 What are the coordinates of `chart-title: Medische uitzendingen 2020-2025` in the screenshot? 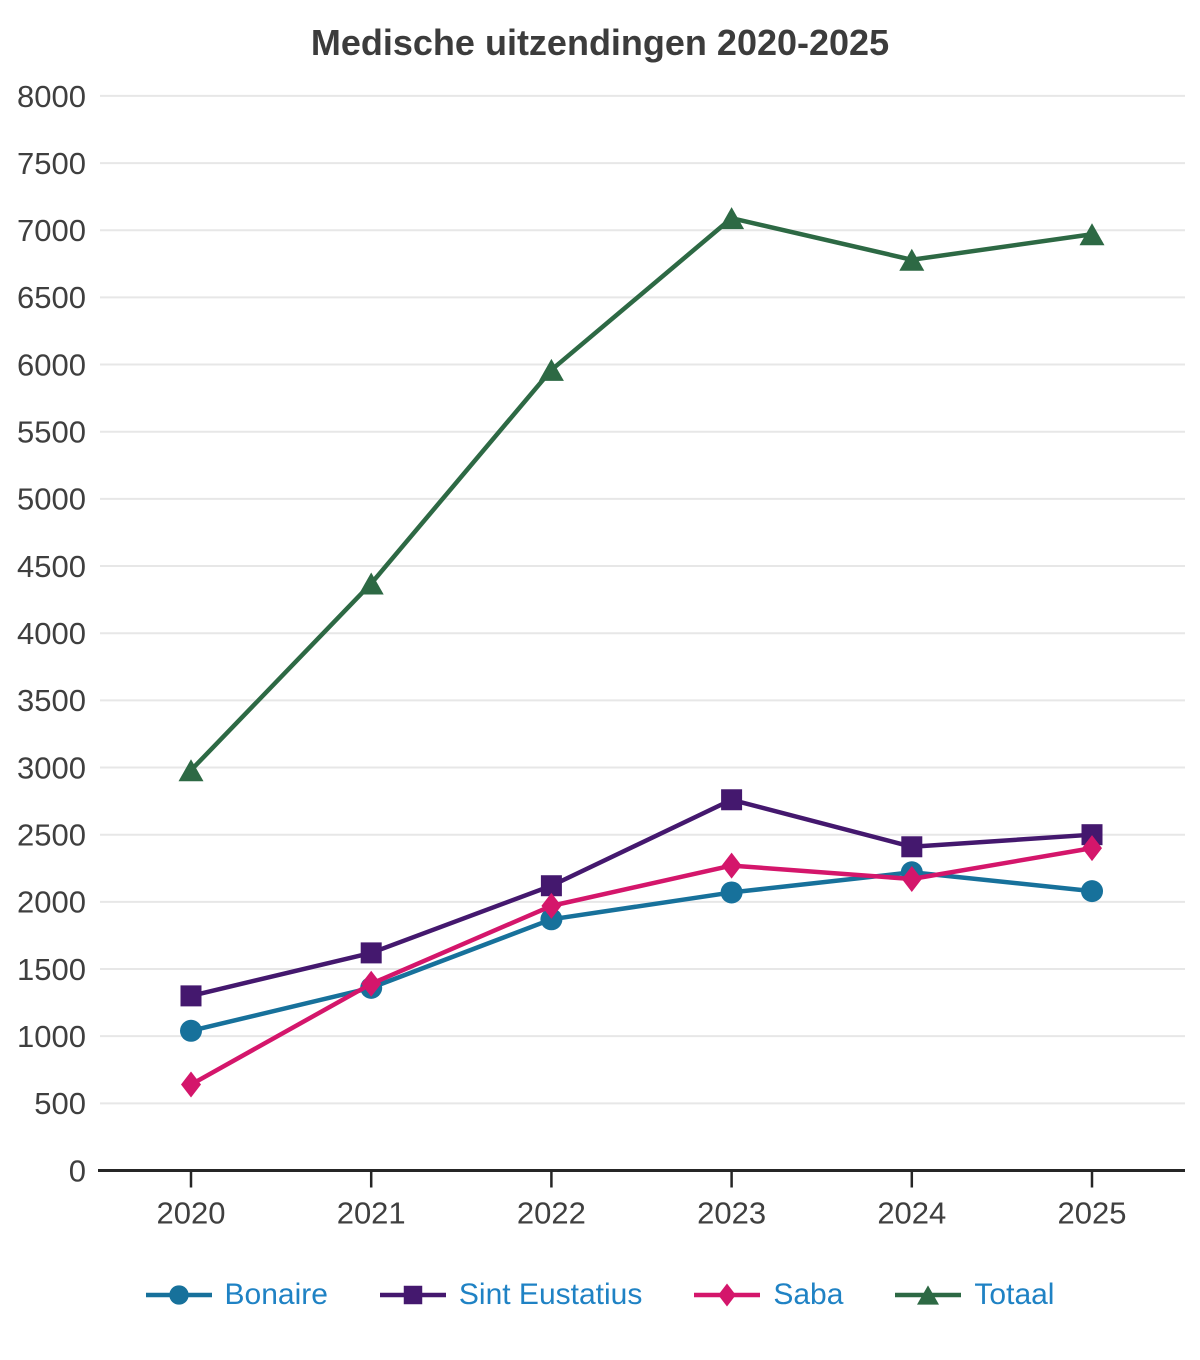 It's located at (600, 42).